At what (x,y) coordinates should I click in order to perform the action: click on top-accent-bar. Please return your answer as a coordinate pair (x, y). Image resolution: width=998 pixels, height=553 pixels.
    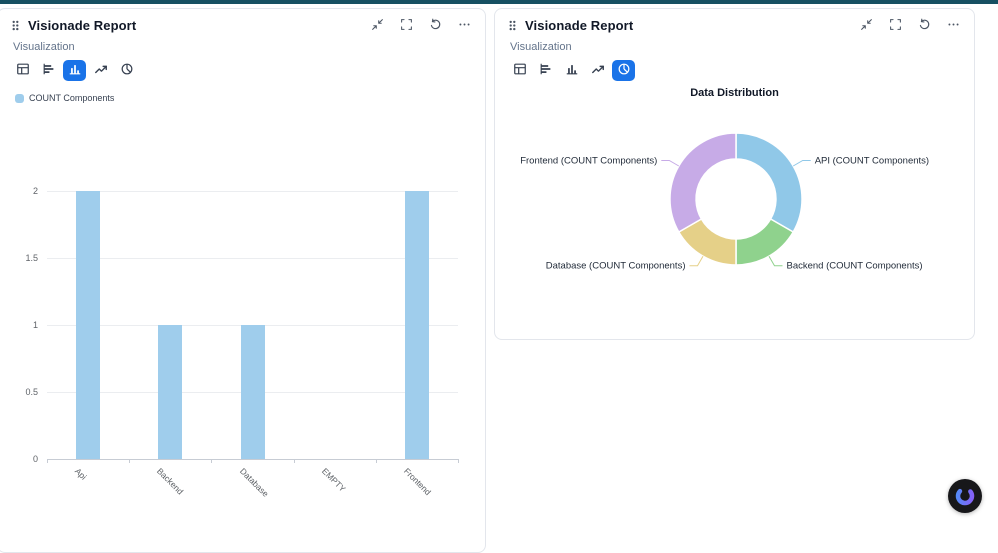
    Looking at the image, I should click on (499, 2).